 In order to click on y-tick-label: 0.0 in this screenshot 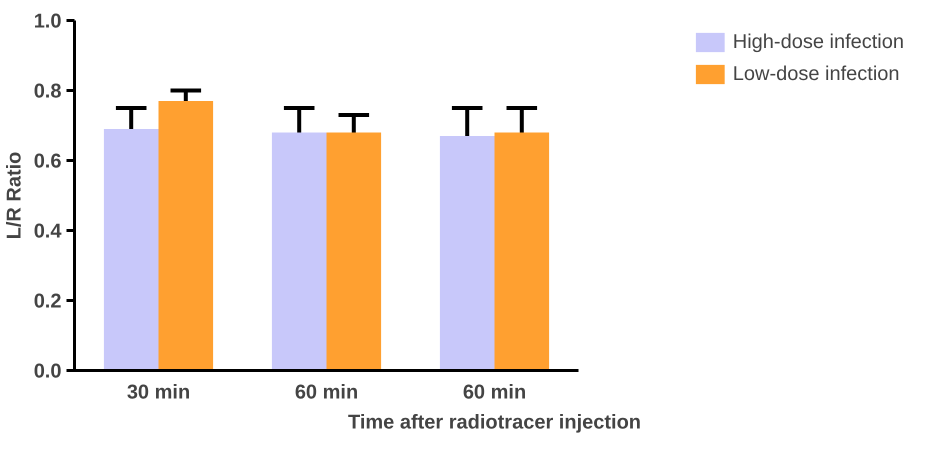, I will do `click(48, 371)`.